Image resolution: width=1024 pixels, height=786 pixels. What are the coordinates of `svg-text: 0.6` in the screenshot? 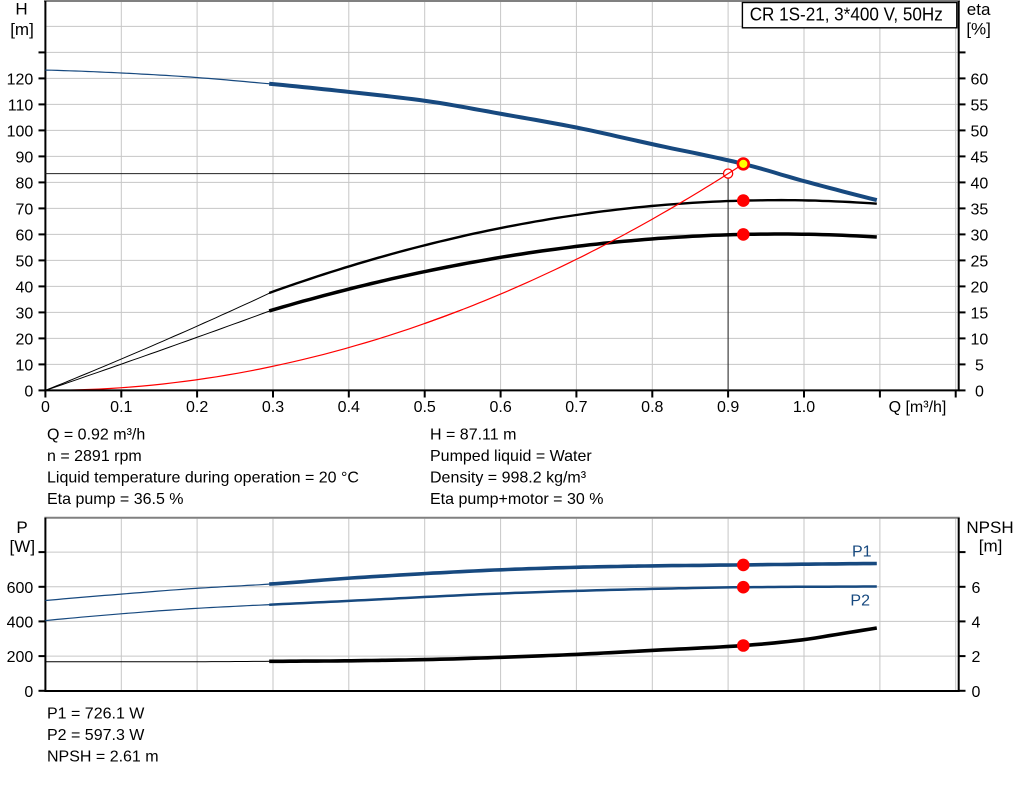 It's located at (500, 407).